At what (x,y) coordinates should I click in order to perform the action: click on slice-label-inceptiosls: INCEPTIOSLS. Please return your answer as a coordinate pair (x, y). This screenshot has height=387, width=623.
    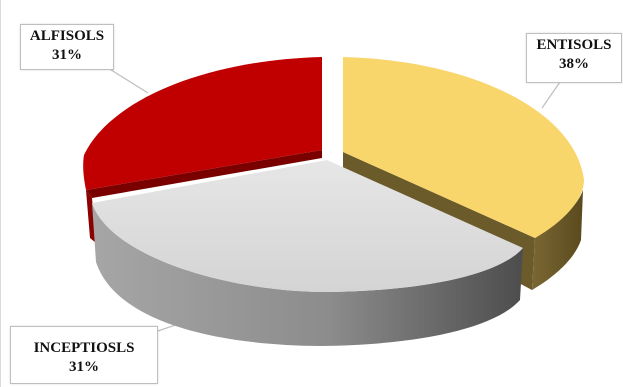
    Looking at the image, I should click on (84, 348).